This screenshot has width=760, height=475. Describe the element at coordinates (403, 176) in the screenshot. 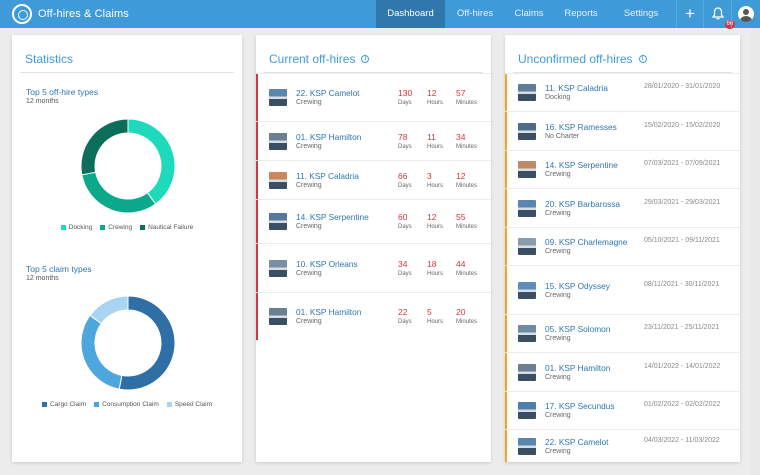

I see `duration-days: 66` at that location.